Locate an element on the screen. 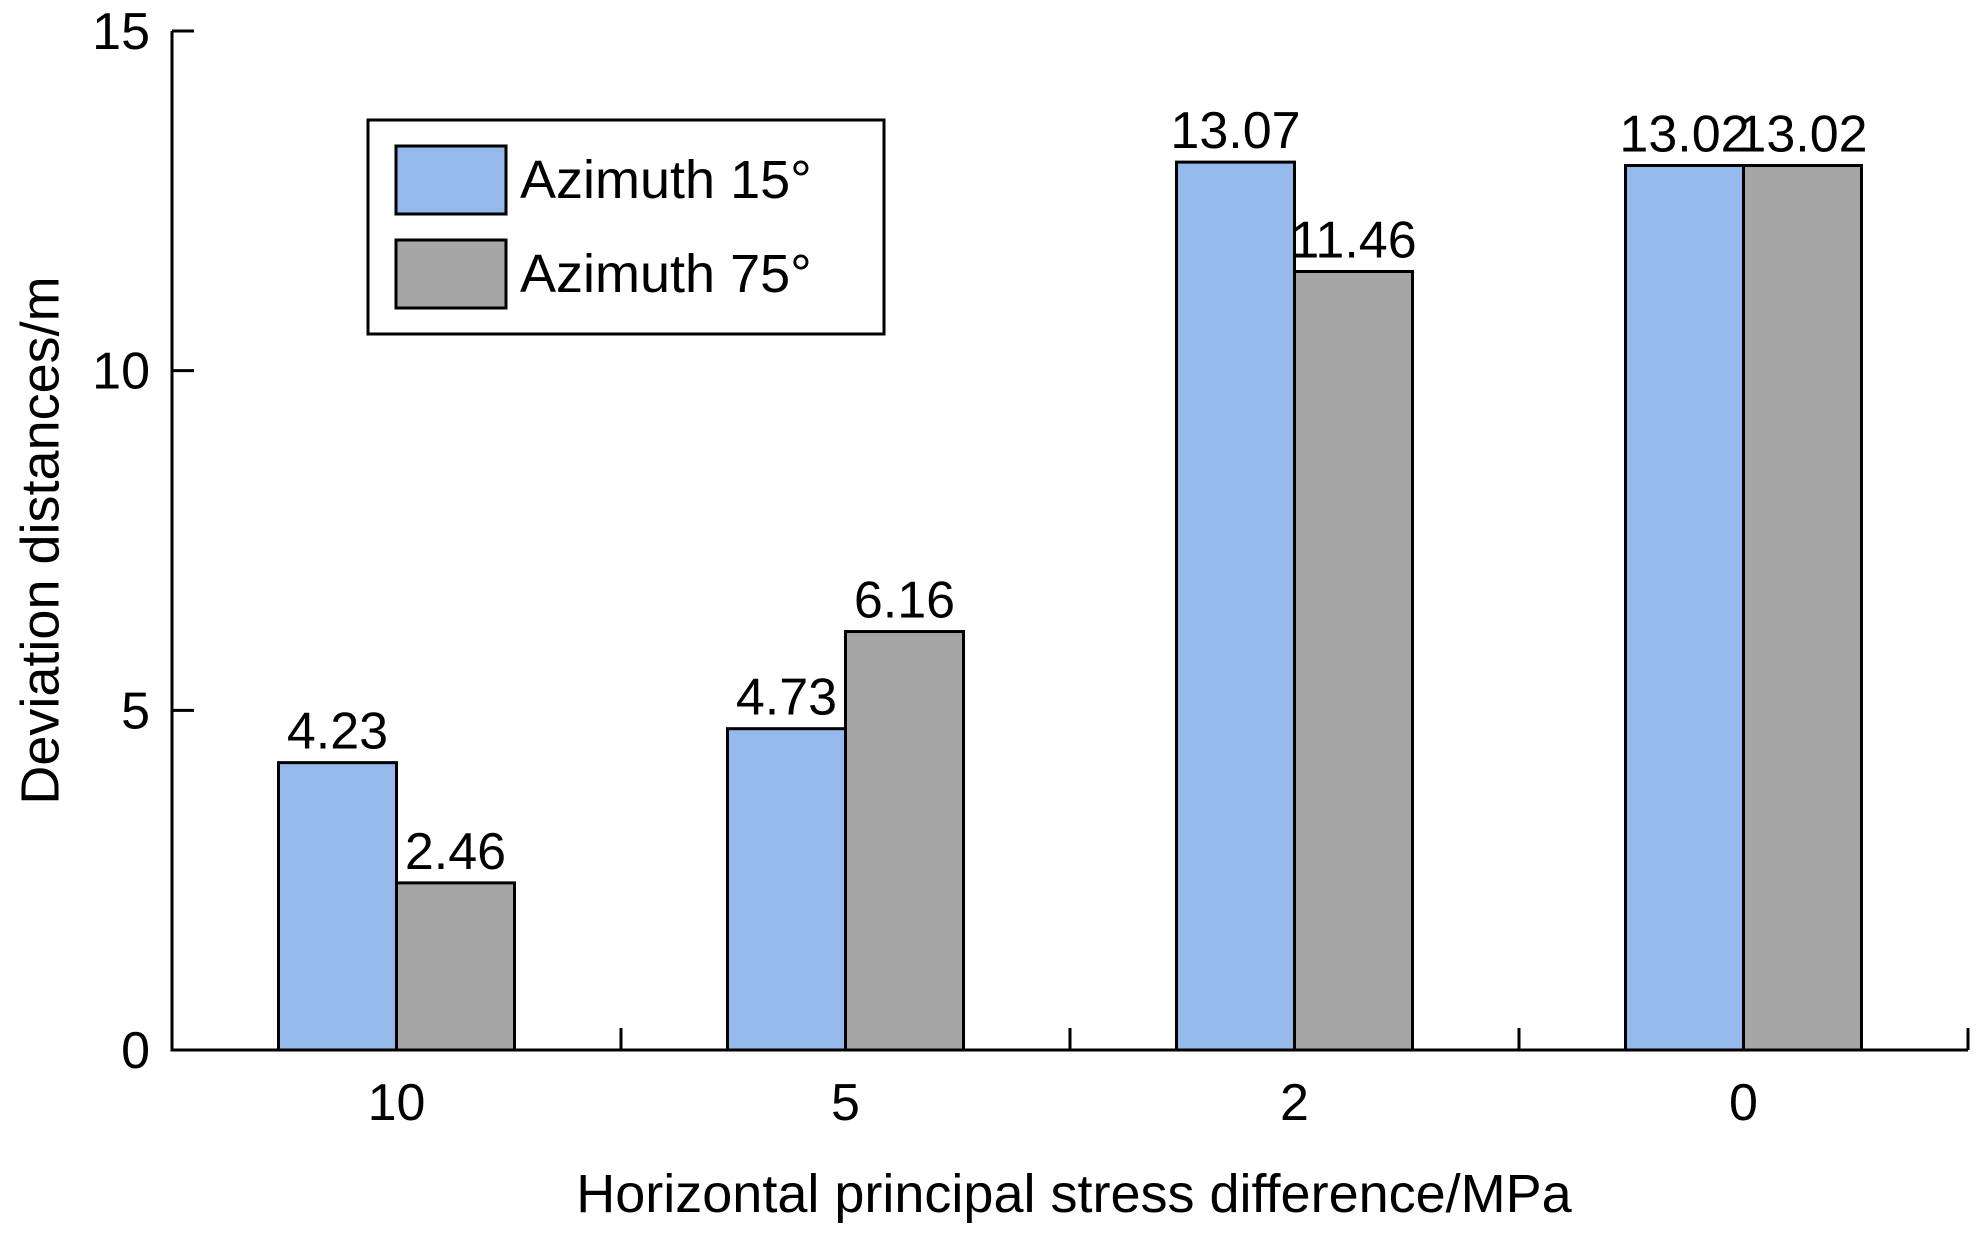  y-tick-label: 10 is located at coordinates (121, 372).